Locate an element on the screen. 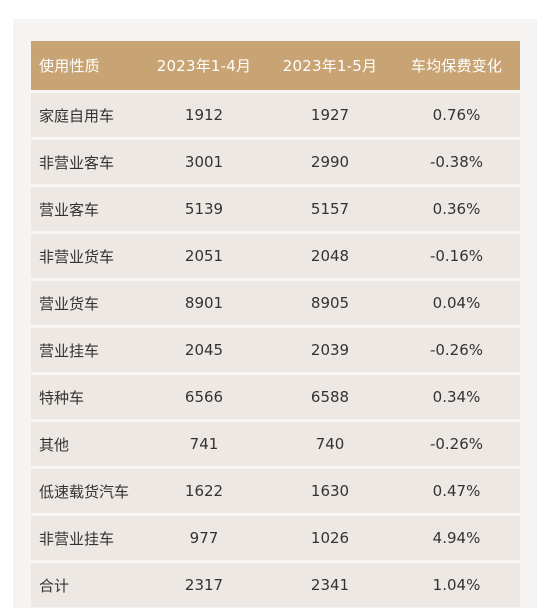 This screenshot has width=550, height=608. cell-jan-apr-value: 2045 is located at coordinates (204, 348).